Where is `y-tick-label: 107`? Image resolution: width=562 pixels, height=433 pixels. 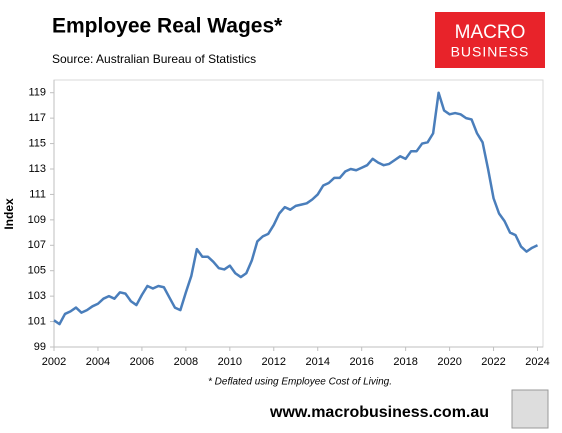
y-tick-label: 107 is located at coordinates (37, 245).